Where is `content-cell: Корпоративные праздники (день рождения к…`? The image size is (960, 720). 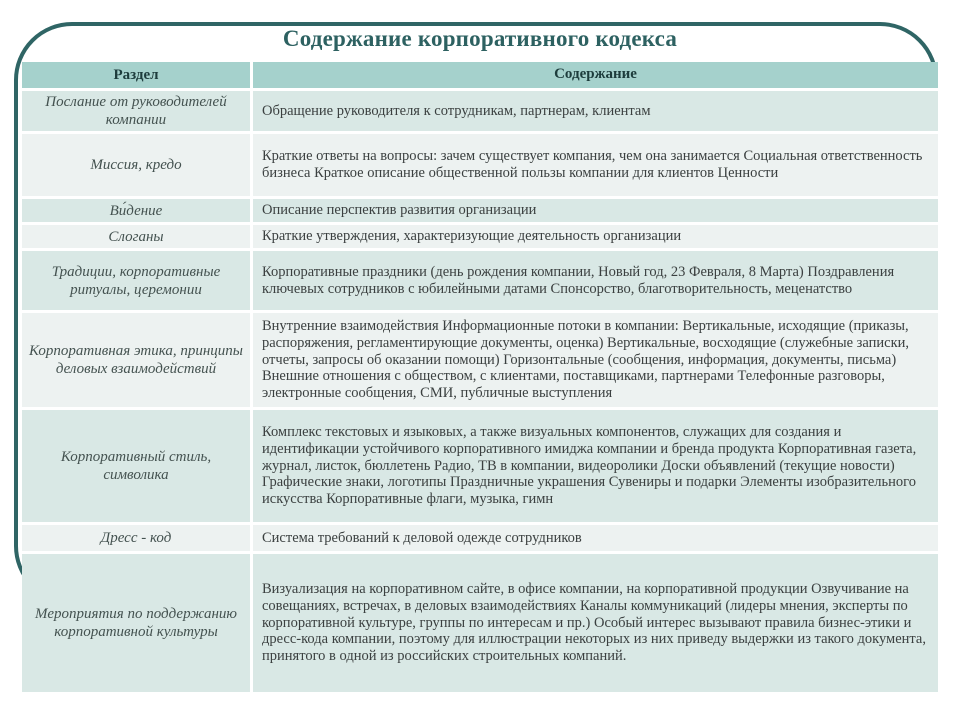
content-cell: Корпоративные праздники (день рождения к… is located at coordinates (595, 280).